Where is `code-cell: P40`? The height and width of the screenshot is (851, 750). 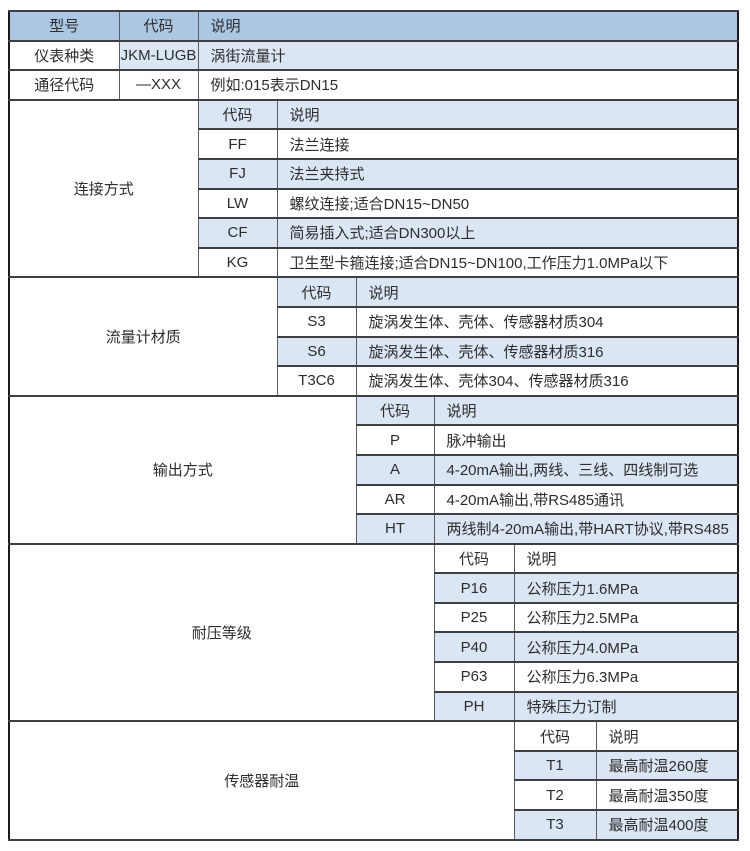 code-cell: P40 is located at coordinates (474, 647).